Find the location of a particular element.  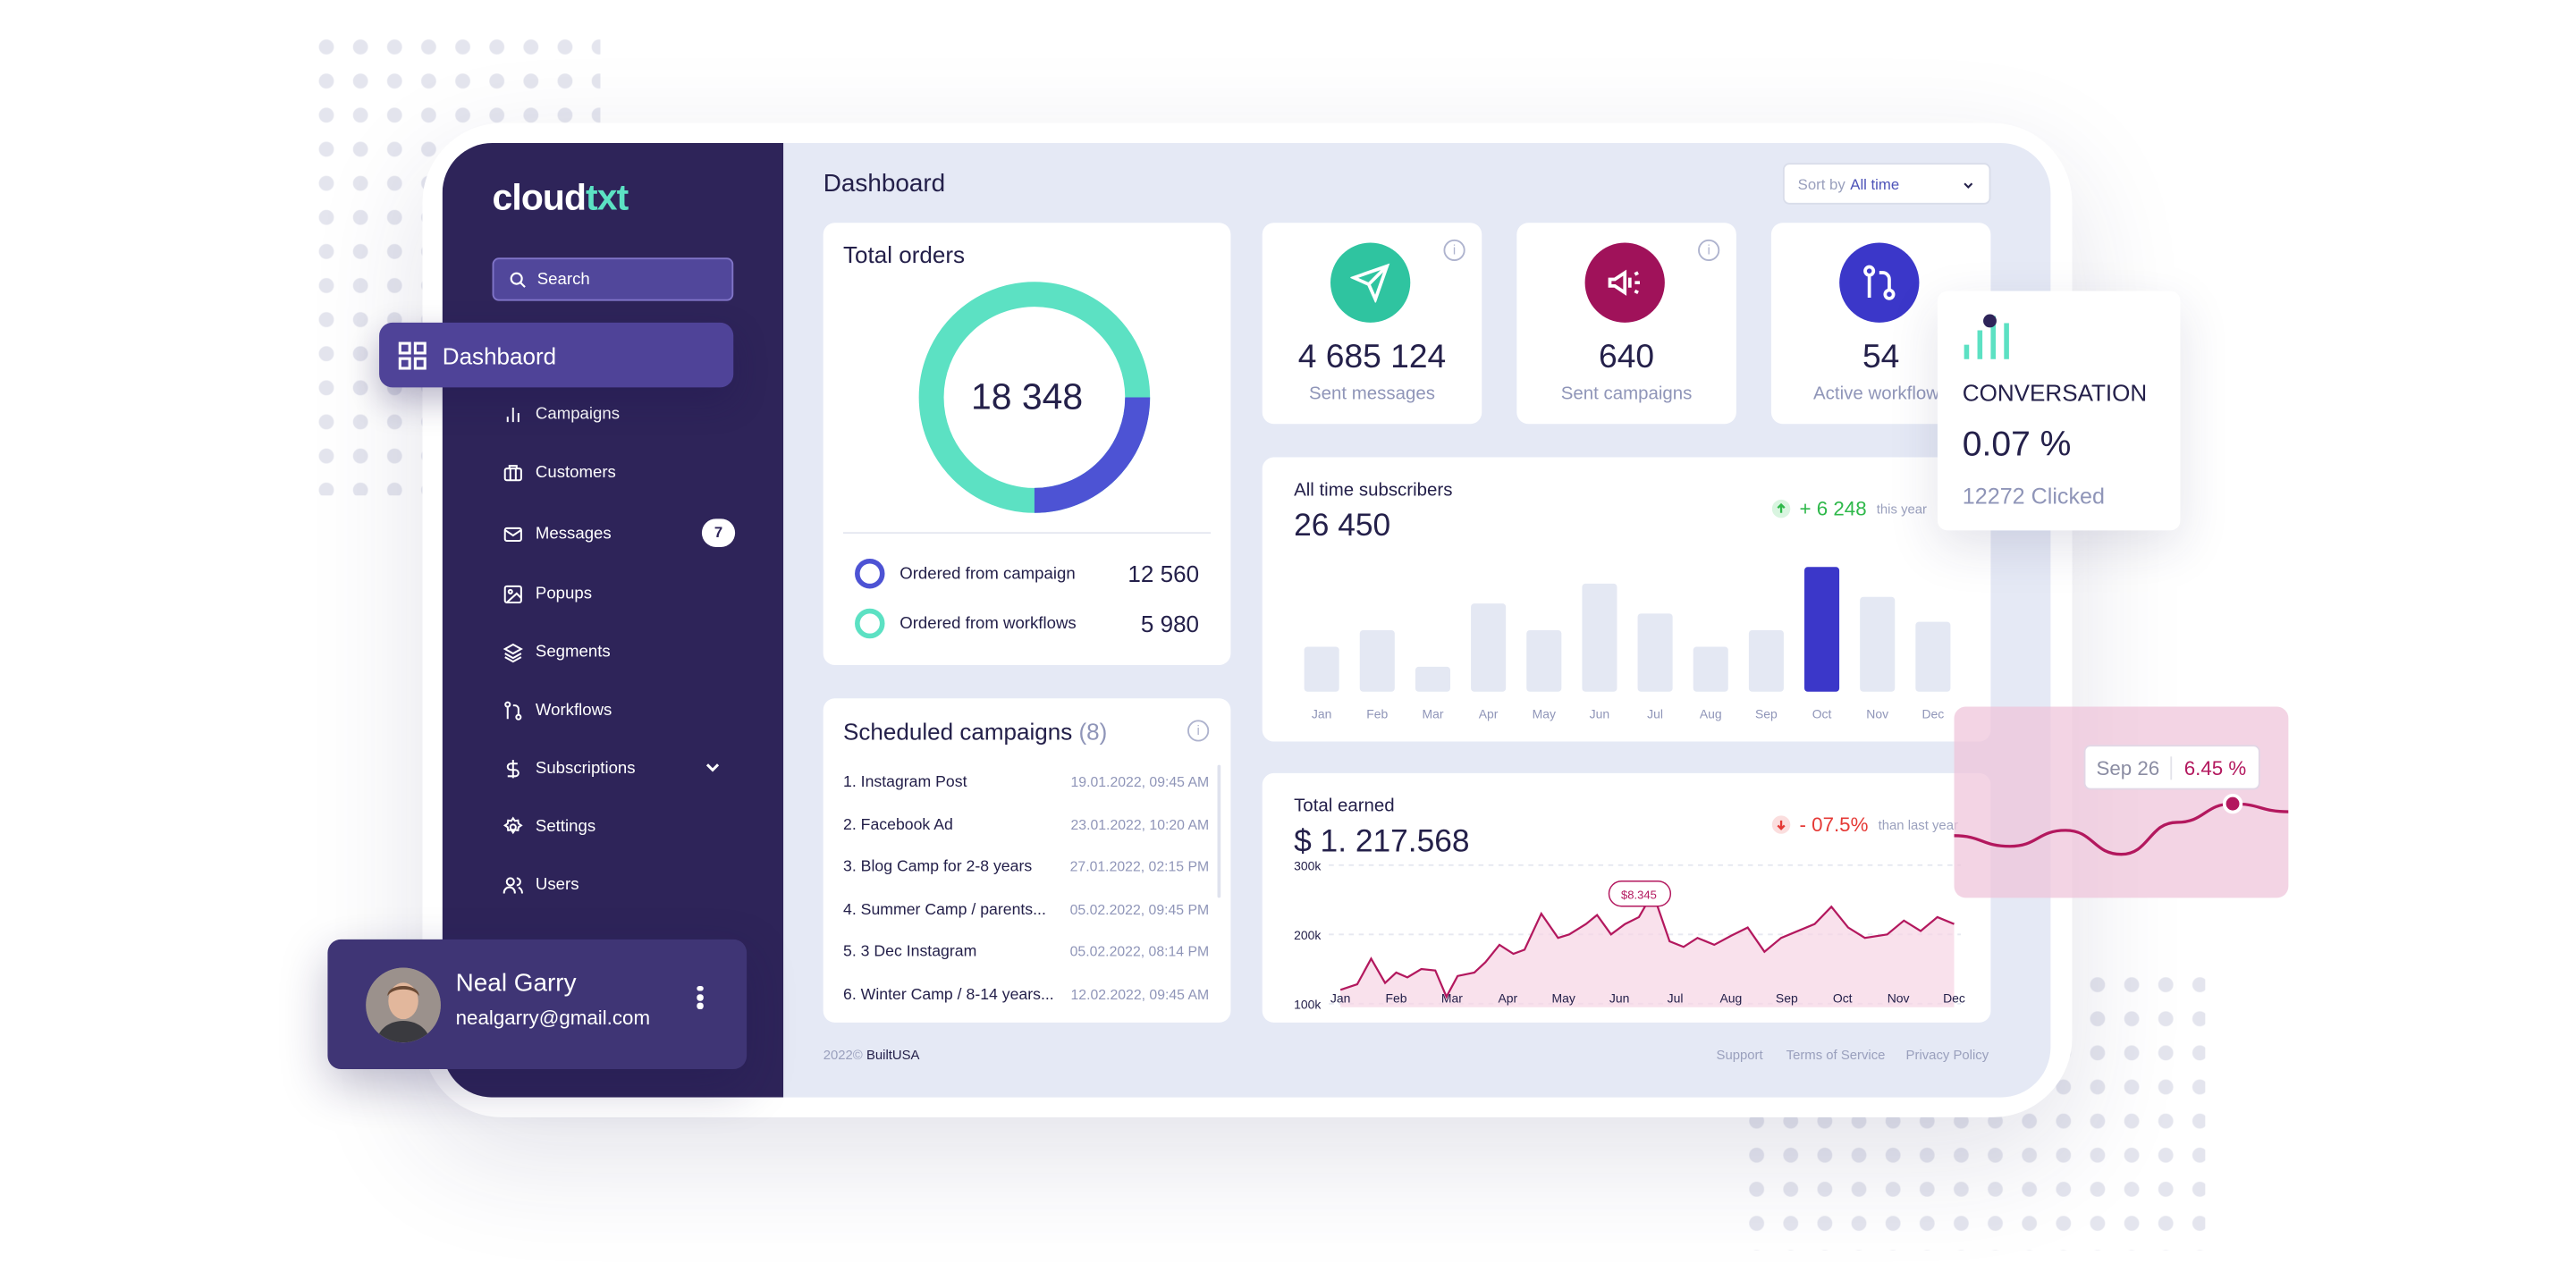

avatar is located at coordinates (403, 1005).